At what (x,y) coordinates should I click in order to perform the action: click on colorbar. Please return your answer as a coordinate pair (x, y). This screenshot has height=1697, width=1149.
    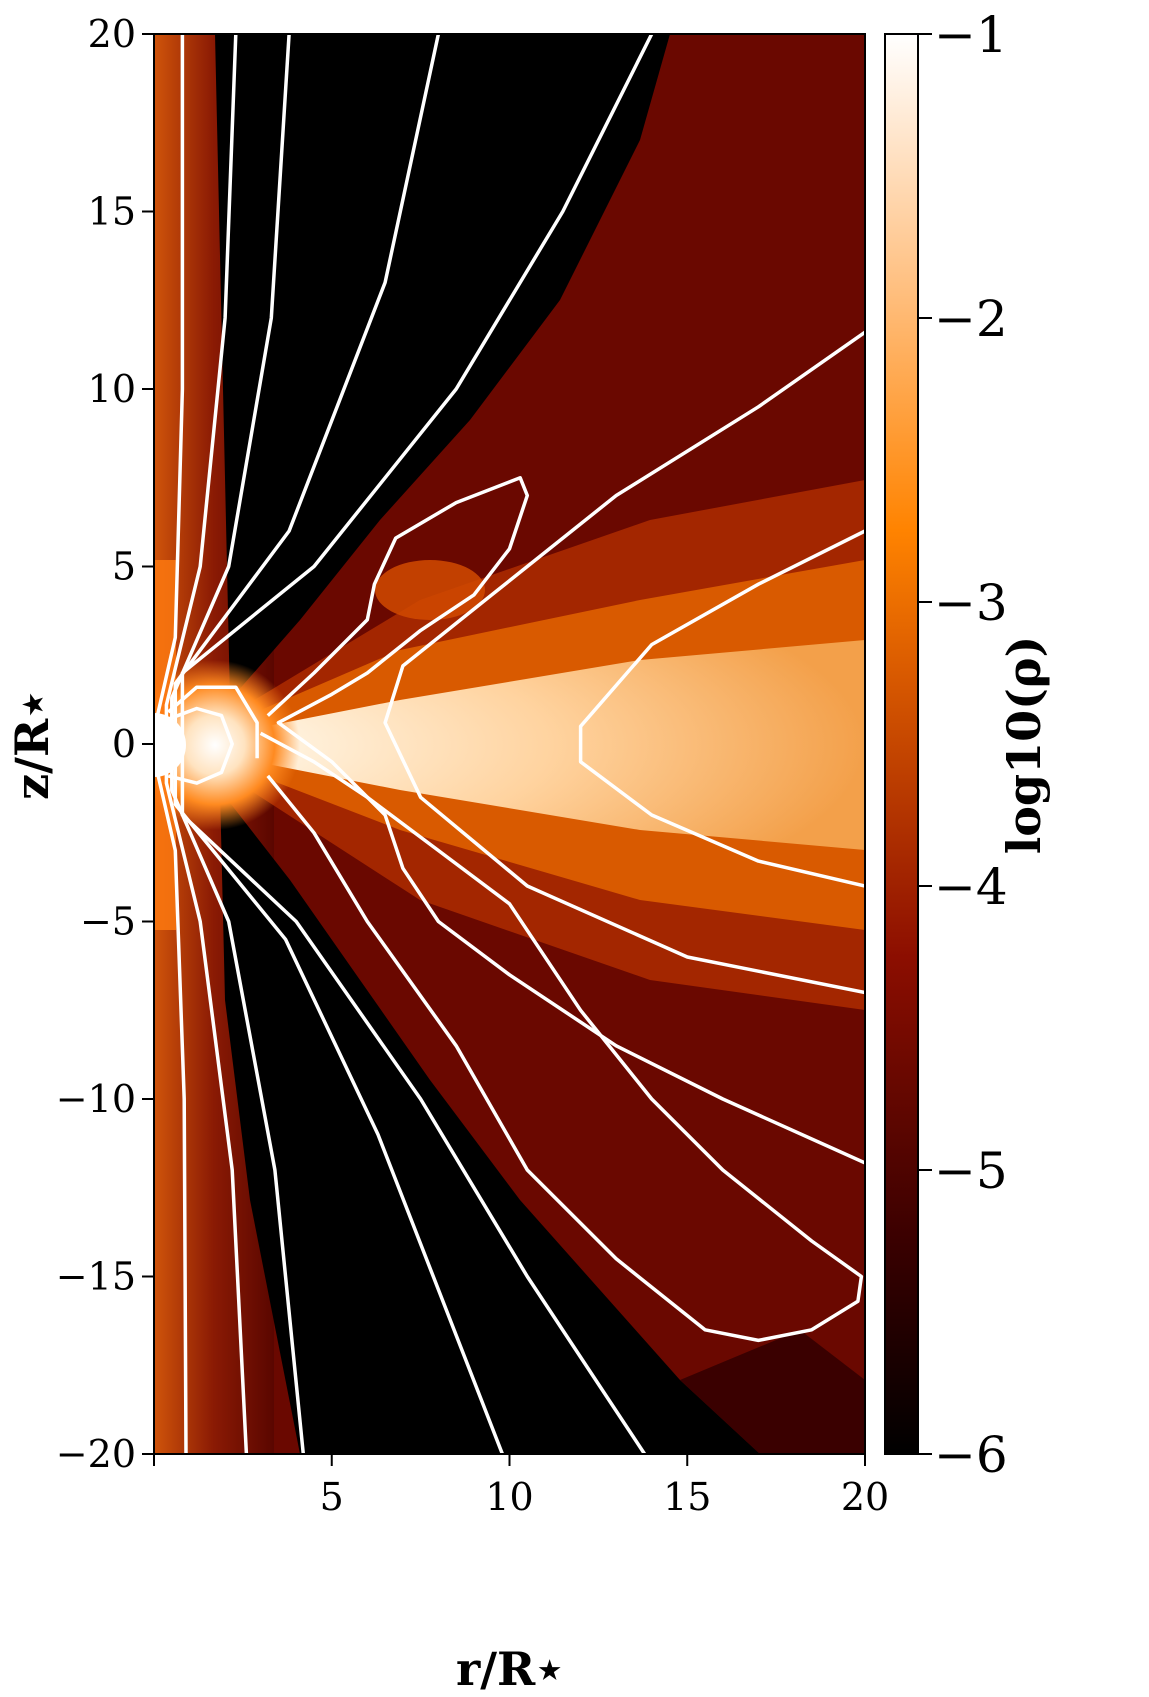
    Looking at the image, I should click on (901, 744).